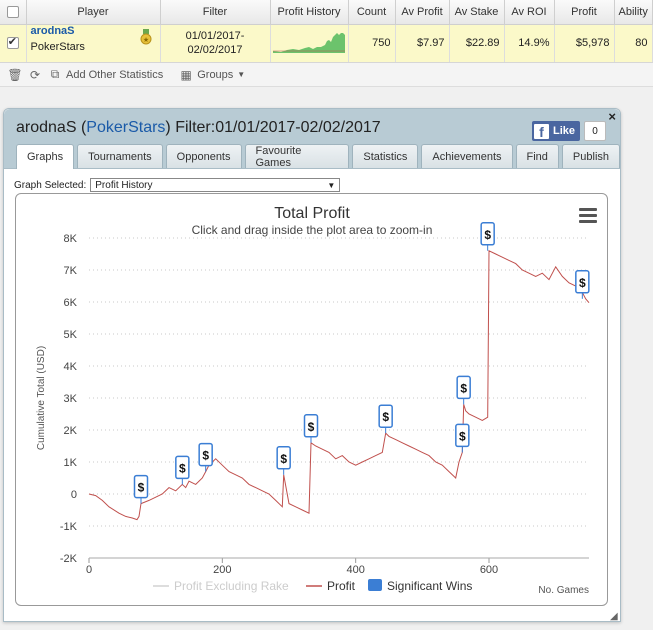 Image resolution: width=653 pixels, height=630 pixels. What do you see at coordinates (203, 156) in the screenshot?
I see `tab-opponents: Opponents` at bounding box center [203, 156].